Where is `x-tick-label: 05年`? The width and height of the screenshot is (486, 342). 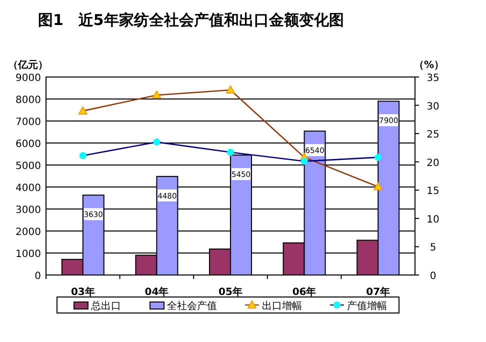 x-tick-label: 05年 is located at coordinates (230, 292).